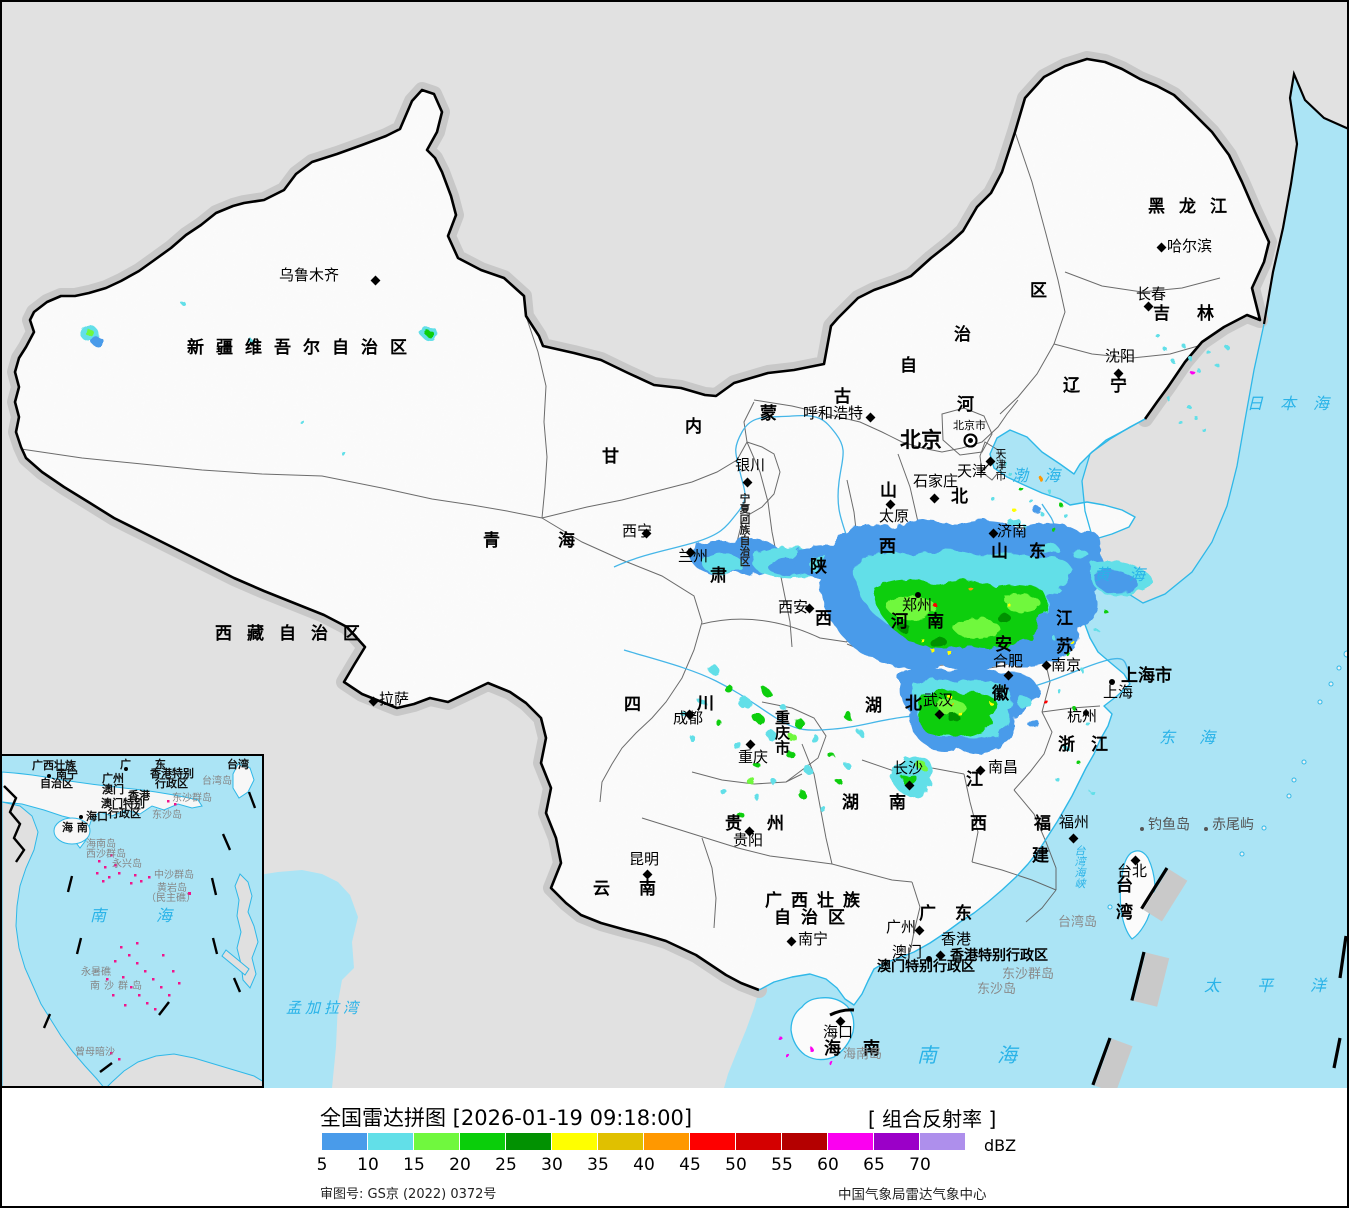 The image size is (1349, 1208). What do you see at coordinates (874, 1165) in the screenshot?
I see `legend-value: 65` at bounding box center [874, 1165].